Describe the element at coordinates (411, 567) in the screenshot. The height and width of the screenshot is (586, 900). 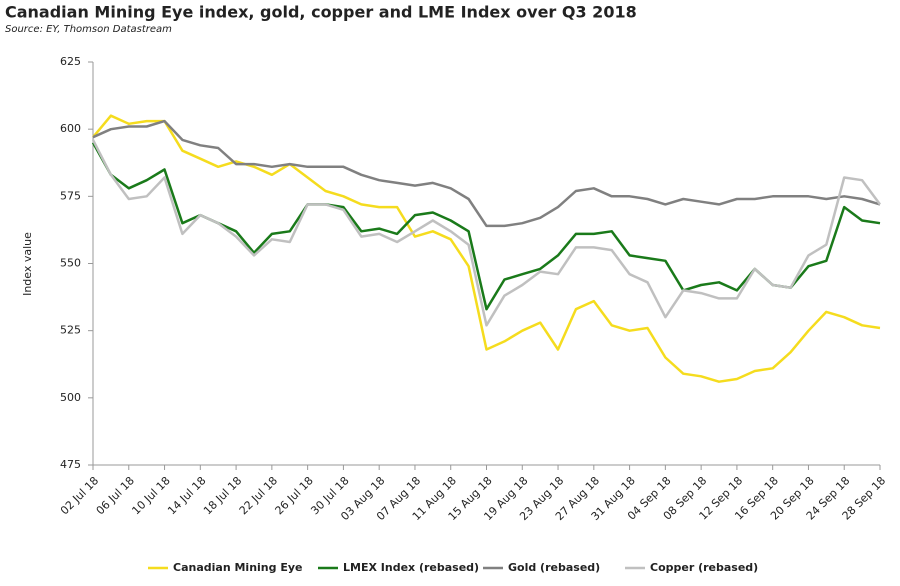
I see `legend-label: LMEX Index (rebased)` at that location.